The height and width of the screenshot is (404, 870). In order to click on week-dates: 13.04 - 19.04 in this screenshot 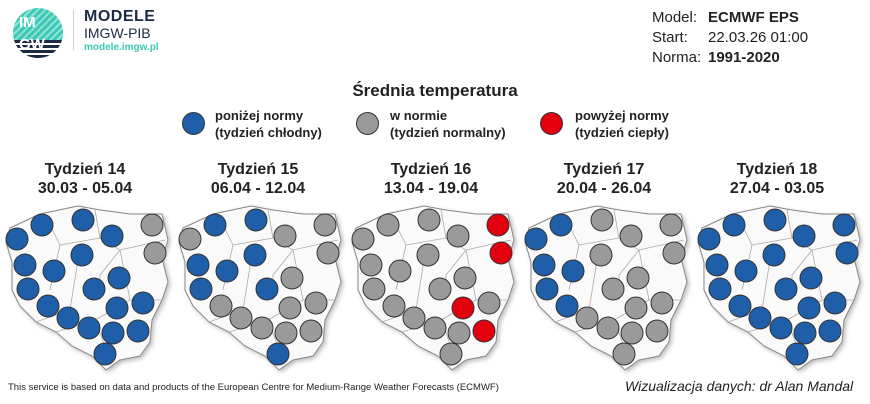, I will do `click(431, 188)`.